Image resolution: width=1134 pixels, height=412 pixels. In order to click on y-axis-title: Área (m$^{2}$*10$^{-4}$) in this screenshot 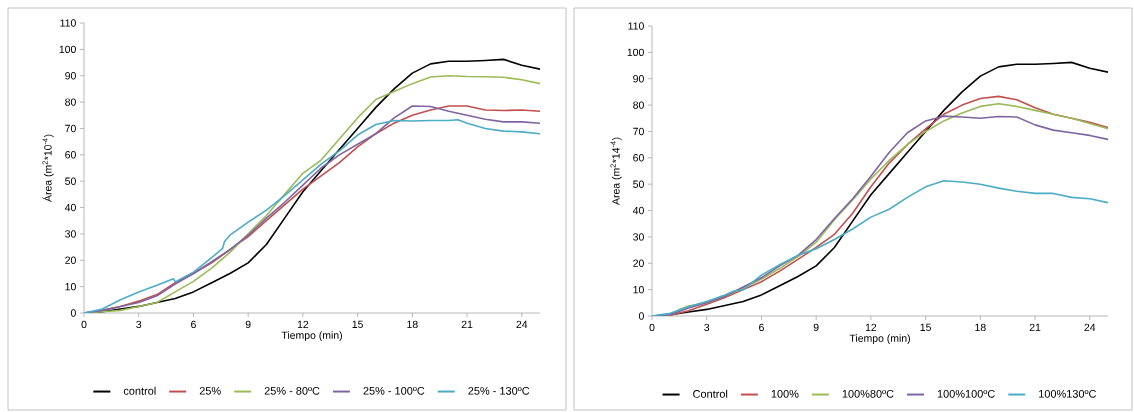, I will do `click(48, 168)`.